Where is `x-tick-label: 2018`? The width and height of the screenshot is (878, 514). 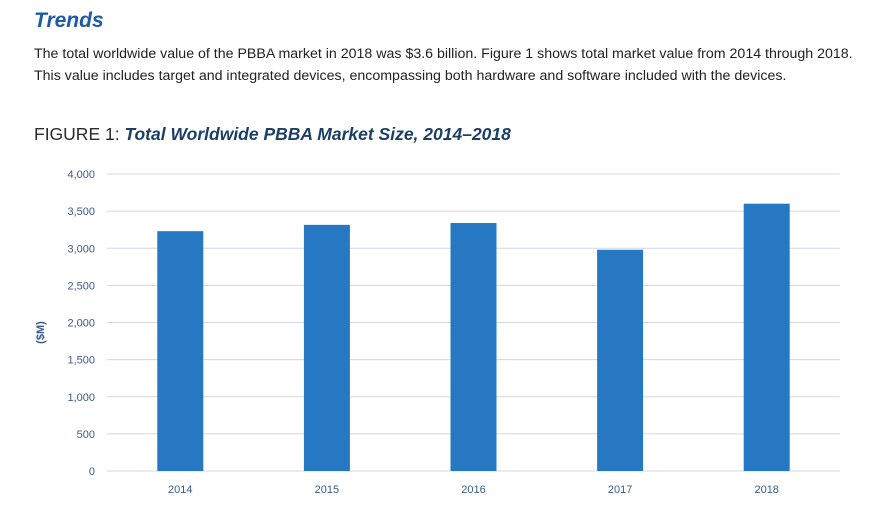
x-tick-label: 2018 is located at coordinates (766, 490).